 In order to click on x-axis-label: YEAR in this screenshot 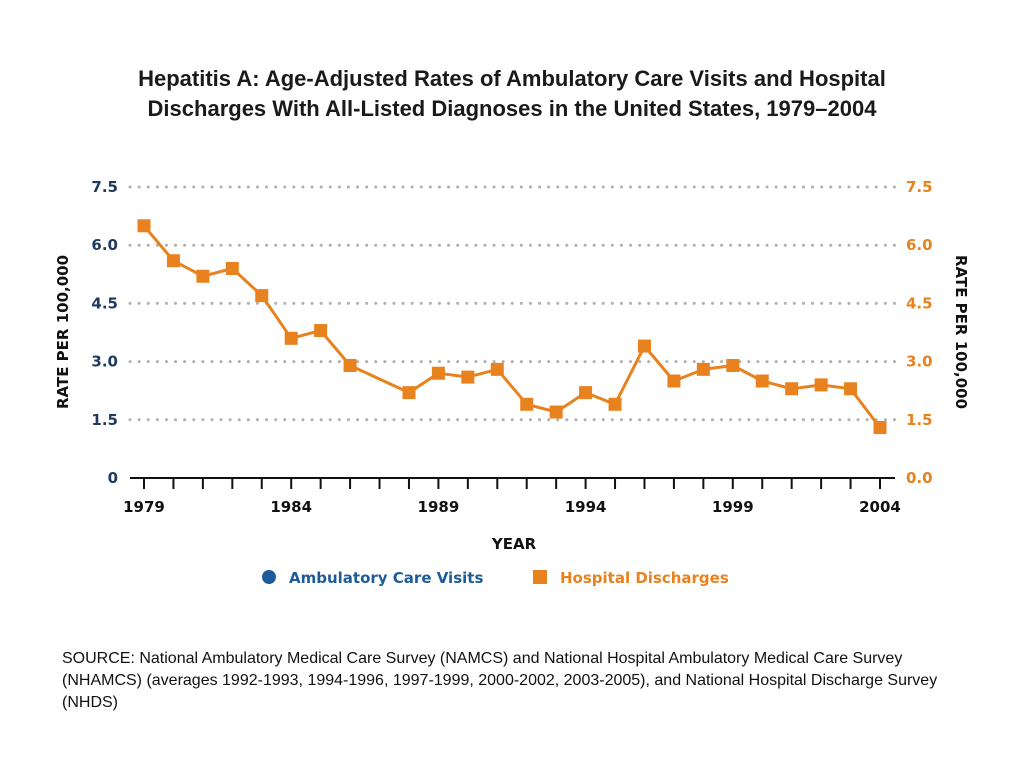, I will do `click(514, 544)`.